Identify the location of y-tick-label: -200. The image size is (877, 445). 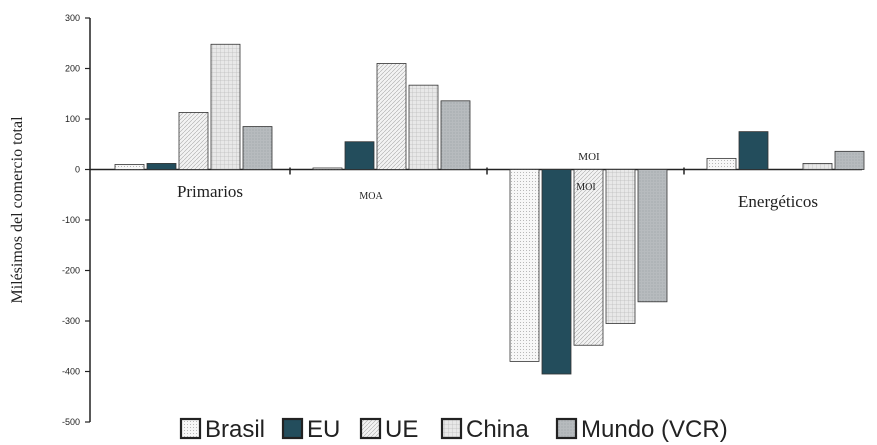
(71, 271).